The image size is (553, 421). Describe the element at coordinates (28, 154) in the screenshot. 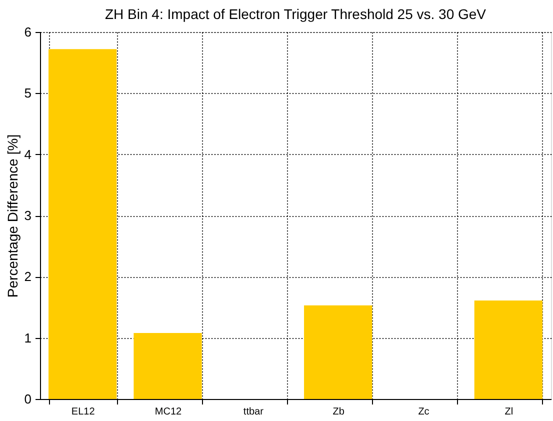

I see `y-tick-label: 4` at that location.